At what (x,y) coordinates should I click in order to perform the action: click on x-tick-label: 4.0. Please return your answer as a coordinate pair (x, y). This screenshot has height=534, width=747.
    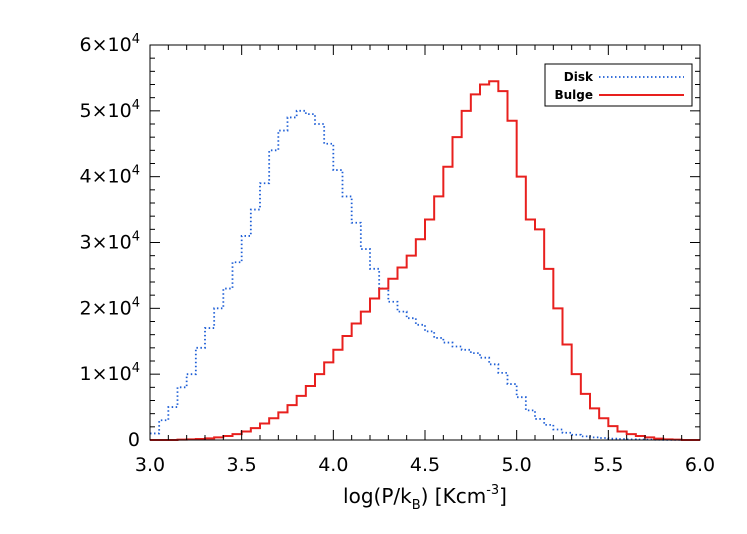
    Looking at the image, I should click on (333, 465).